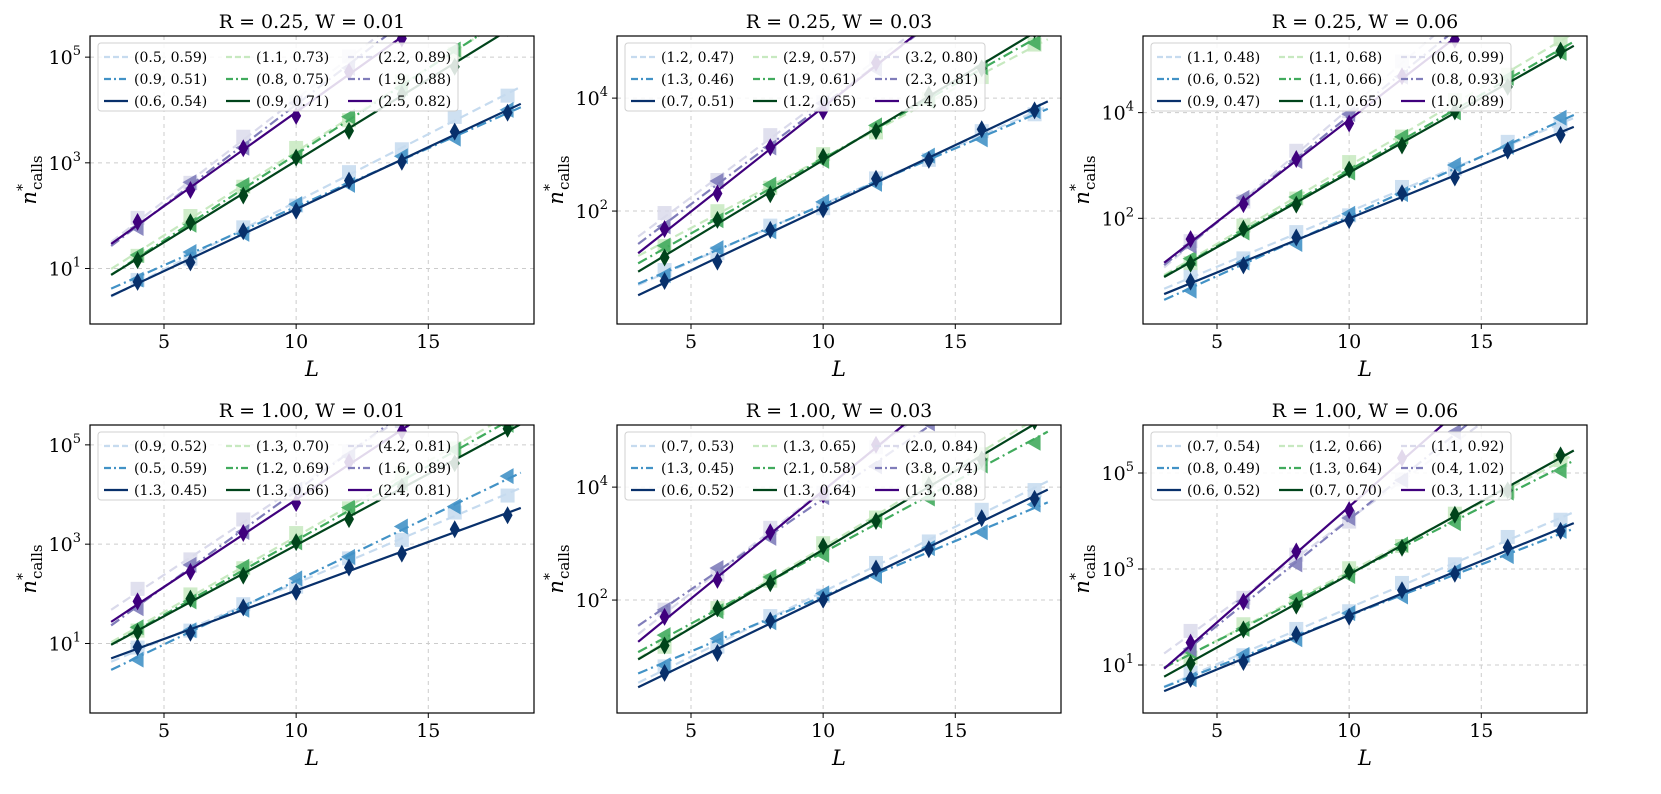  Describe the element at coordinates (278, 77) in the screenshot. I see `legend-frame` at that location.